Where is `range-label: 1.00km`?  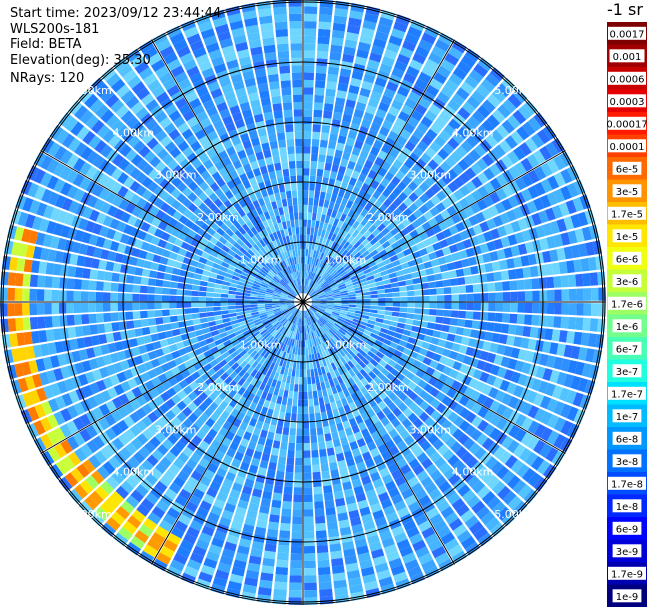
range-label: 1.00km is located at coordinates (346, 260).